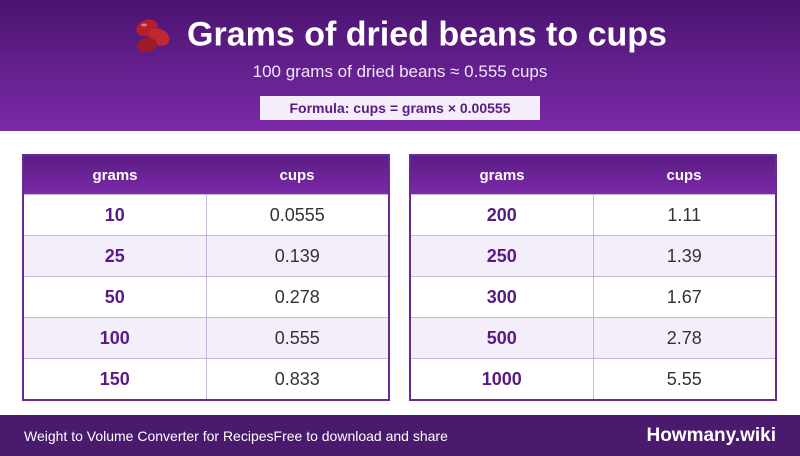 The image size is (800, 456). I want to click on table-row: 50 0.278, so click(206, 296).